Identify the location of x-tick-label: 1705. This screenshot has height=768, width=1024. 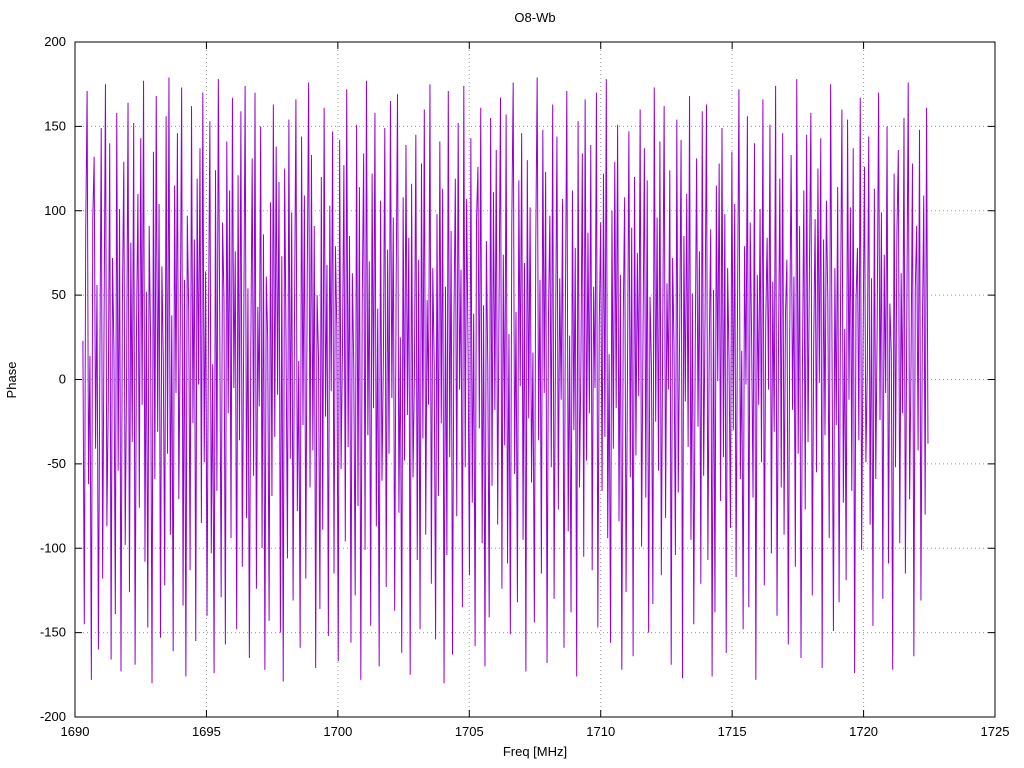
(469, 731).